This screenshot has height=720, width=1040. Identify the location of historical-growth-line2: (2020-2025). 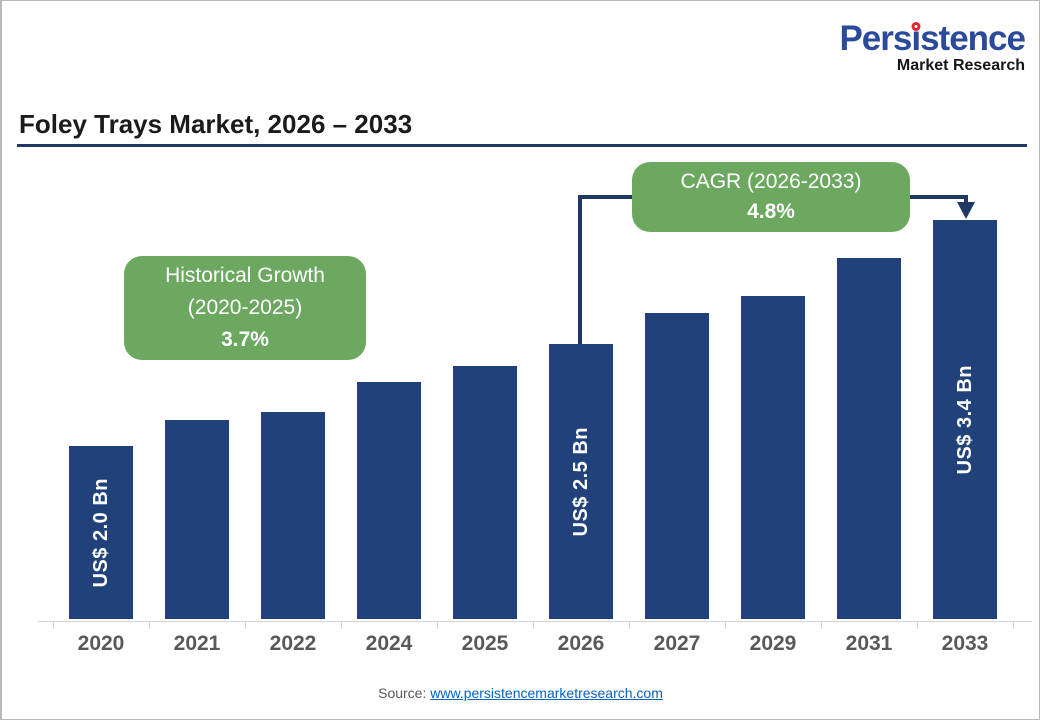
(245, 307).